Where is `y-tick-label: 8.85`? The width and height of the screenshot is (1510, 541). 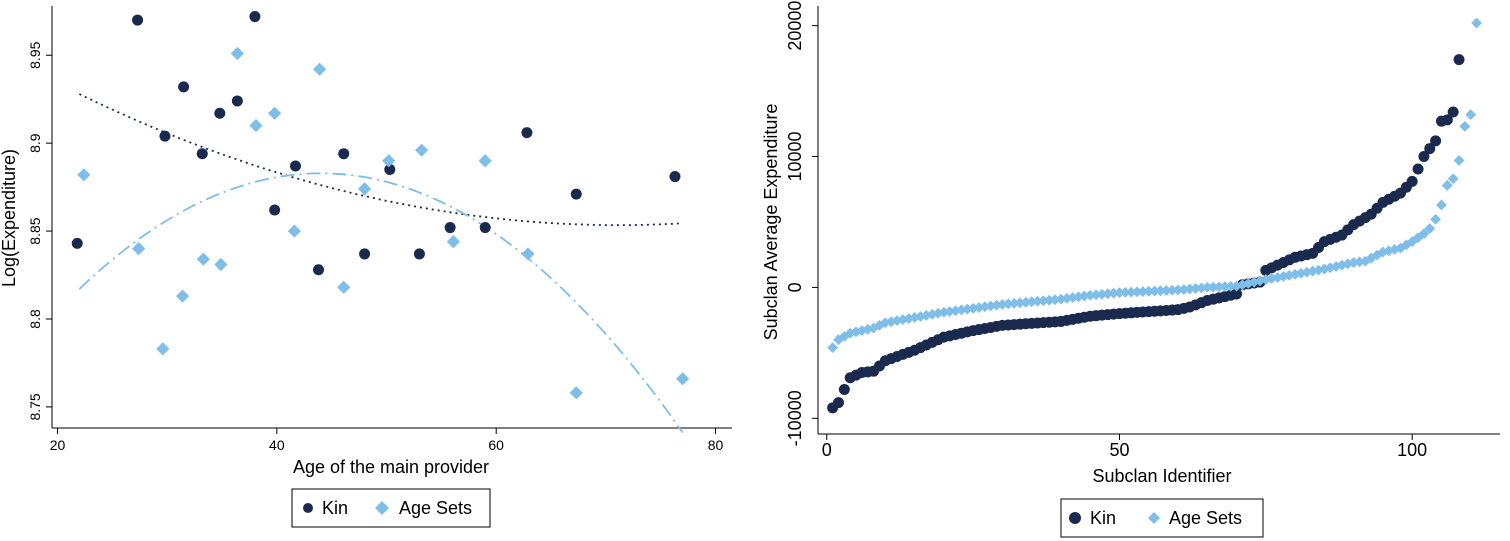 y-tick-label: 8.85 is located at coordinates (35, 230).